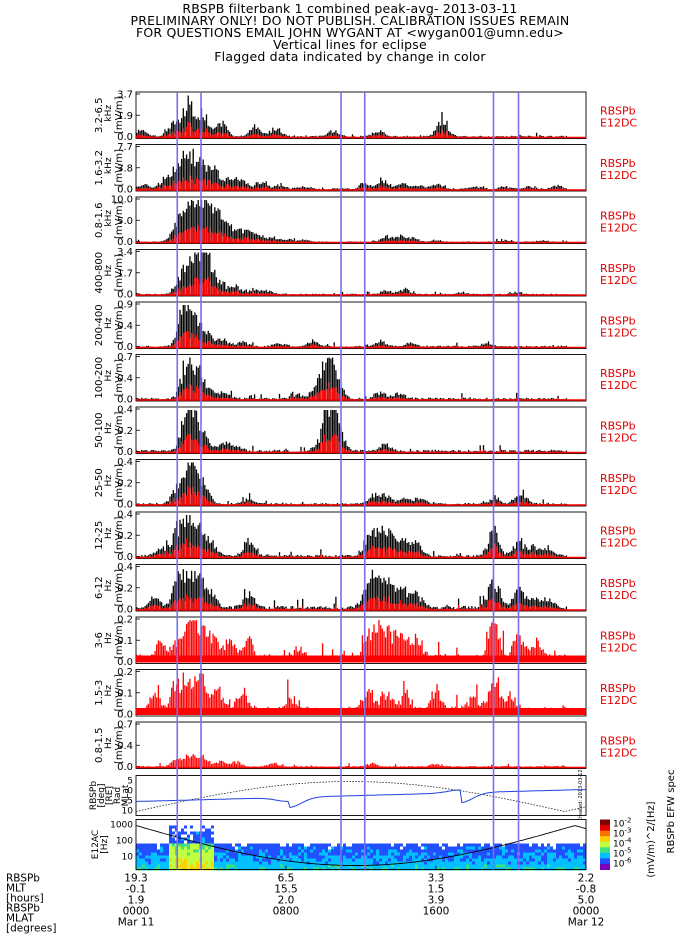  What do you see at coordinates (581, 795) in the screenshot?
I see `creation-stamp: Created: 2013-03-12` at bounding box center [581, 795].